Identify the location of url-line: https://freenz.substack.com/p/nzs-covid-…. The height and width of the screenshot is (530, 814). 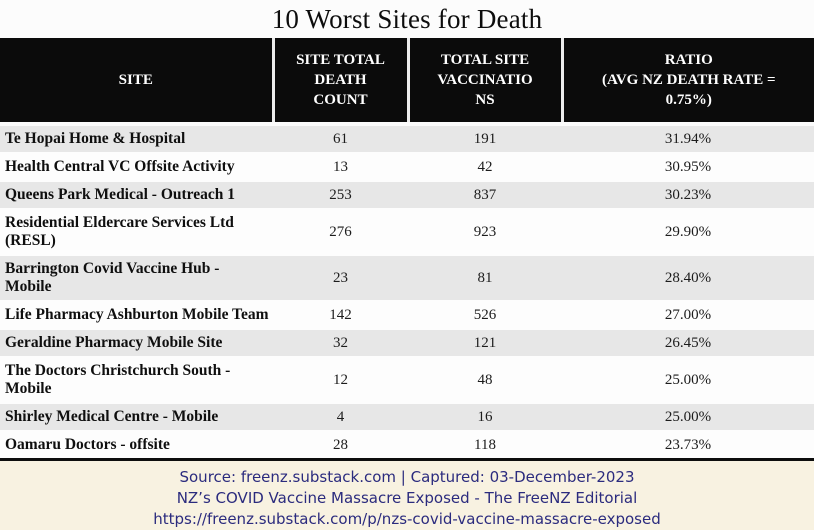
(407, 519).